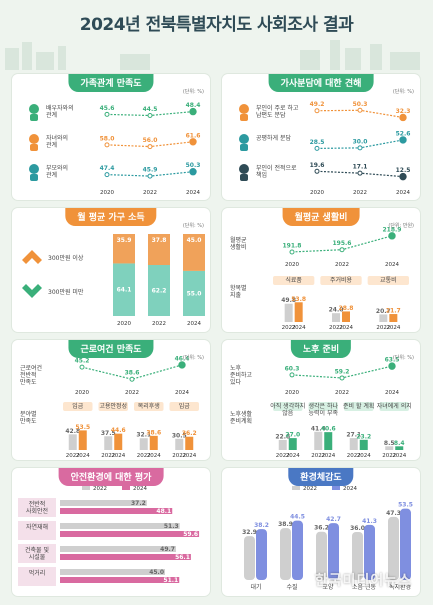 The height and width of the screenshot is (605, 433). Describe the element at coordinates (167, 549) in the screenshot. I see `data-label: 49.7` at that location.